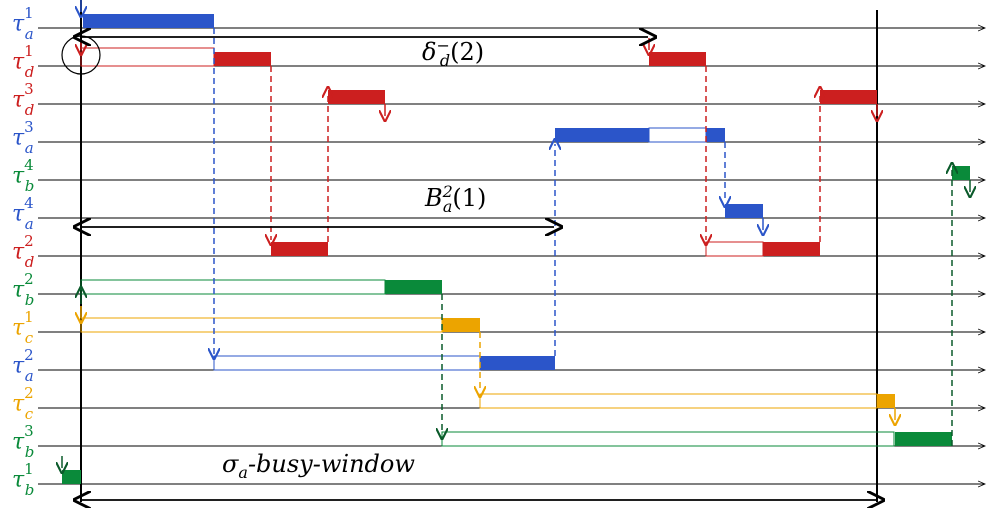 This screenshot has width=987, height=508. What do you see at coordinates (233, 287) in the screenshot?
I see `wait-b2` at bounding box center [233, 287].